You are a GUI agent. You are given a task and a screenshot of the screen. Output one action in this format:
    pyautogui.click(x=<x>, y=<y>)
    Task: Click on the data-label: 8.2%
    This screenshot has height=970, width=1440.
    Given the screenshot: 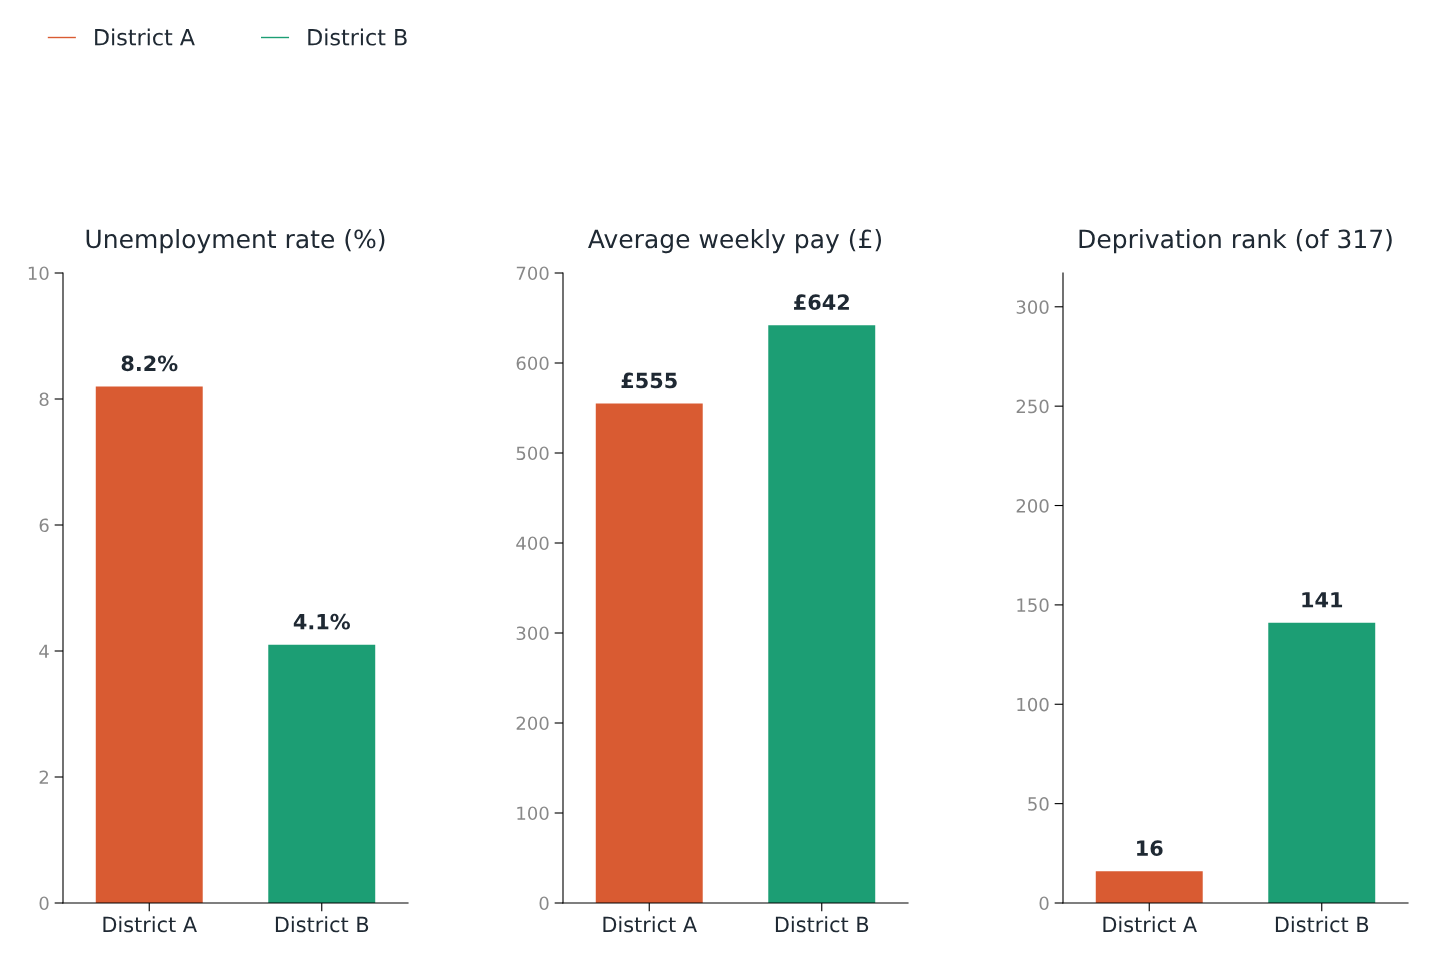 What is the action you would take?
    pyautogui.click(x=149, y=363)
    